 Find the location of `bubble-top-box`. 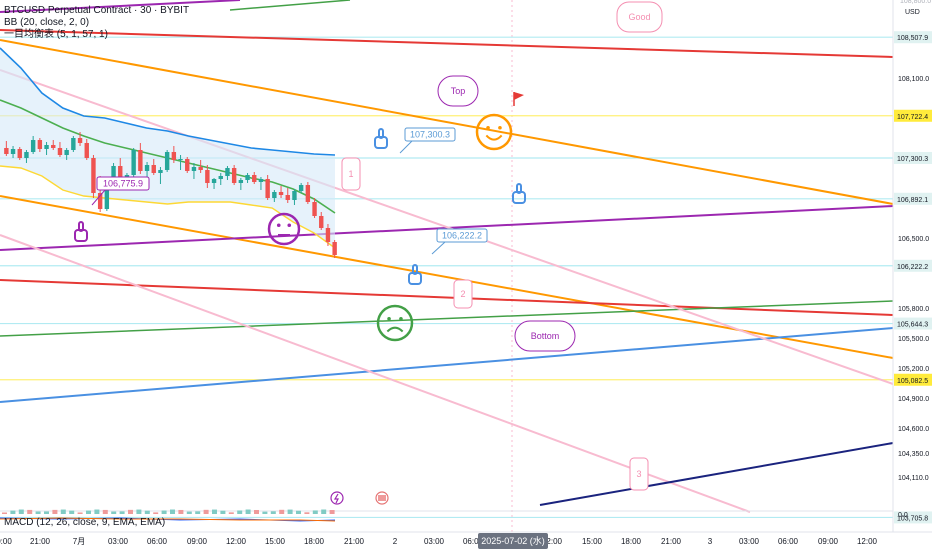

bubble-top-box is located at coordinates (458, 91).